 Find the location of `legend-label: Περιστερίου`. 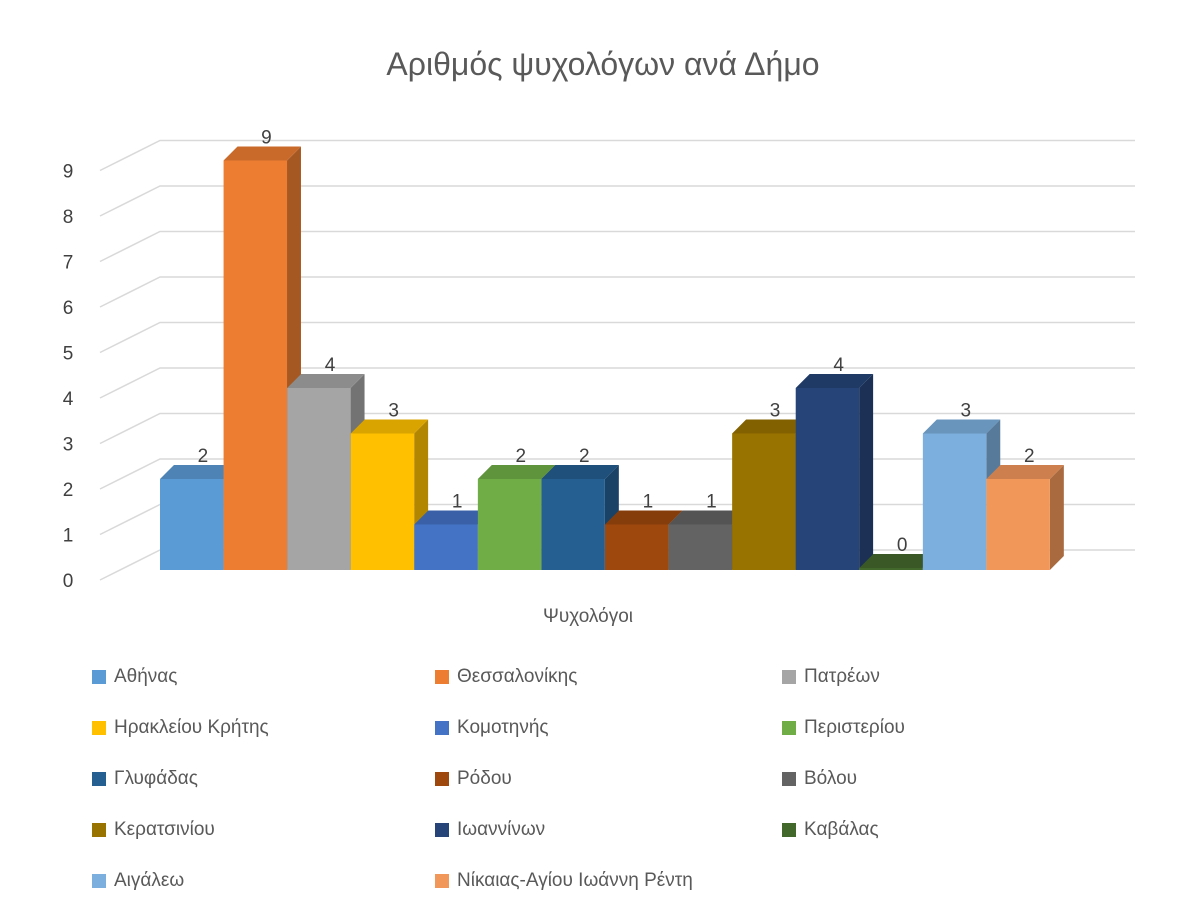

legend-label: Περιστερίου is located at coordinates (854, 727).